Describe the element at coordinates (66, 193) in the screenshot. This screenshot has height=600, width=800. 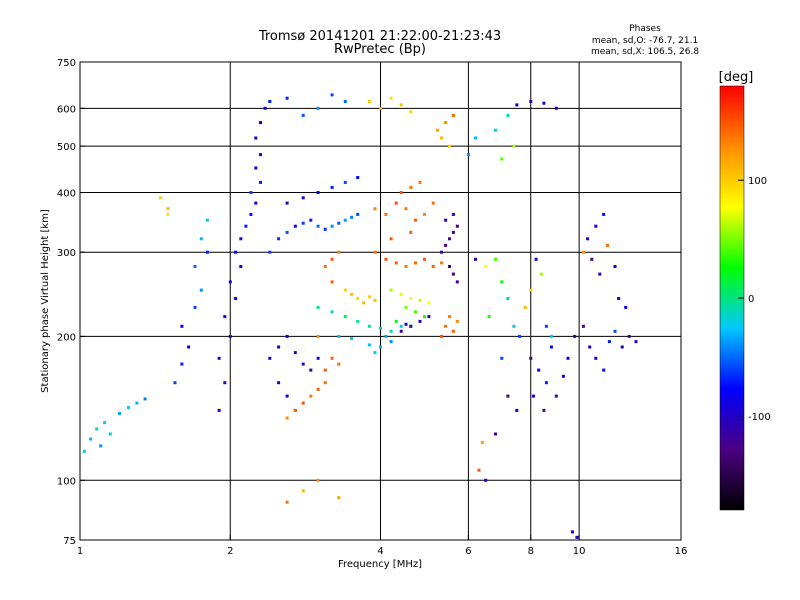
I see `y-tick-label: 400` at that location.